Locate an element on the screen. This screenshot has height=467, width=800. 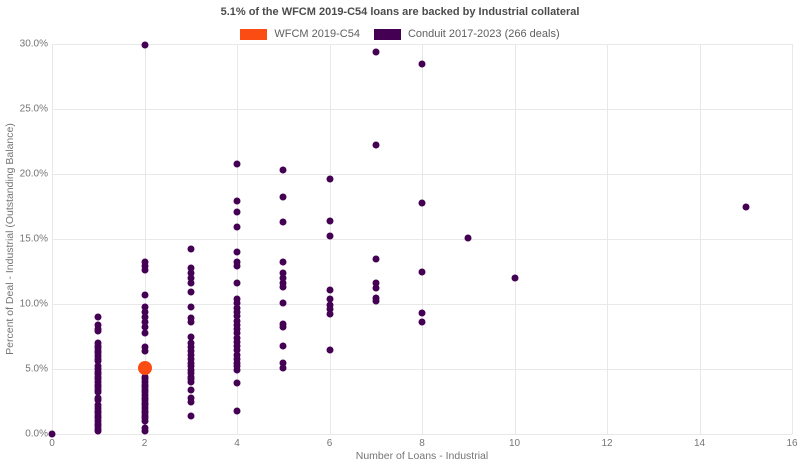
wfcm-data-point is located at coordinates (144, 367).